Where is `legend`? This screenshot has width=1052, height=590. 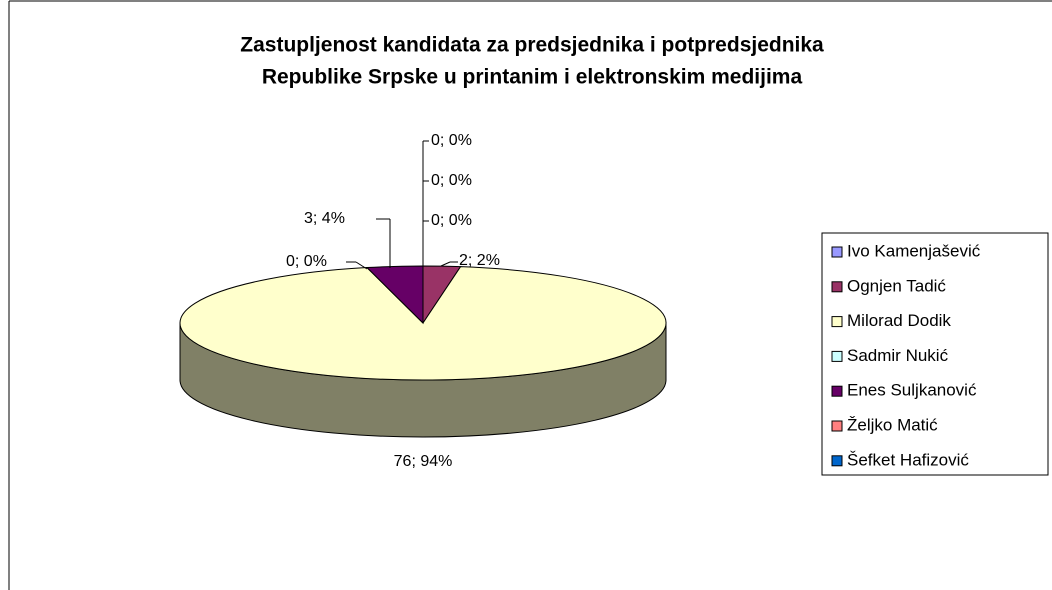
legend is located at coordinates (935, 354).